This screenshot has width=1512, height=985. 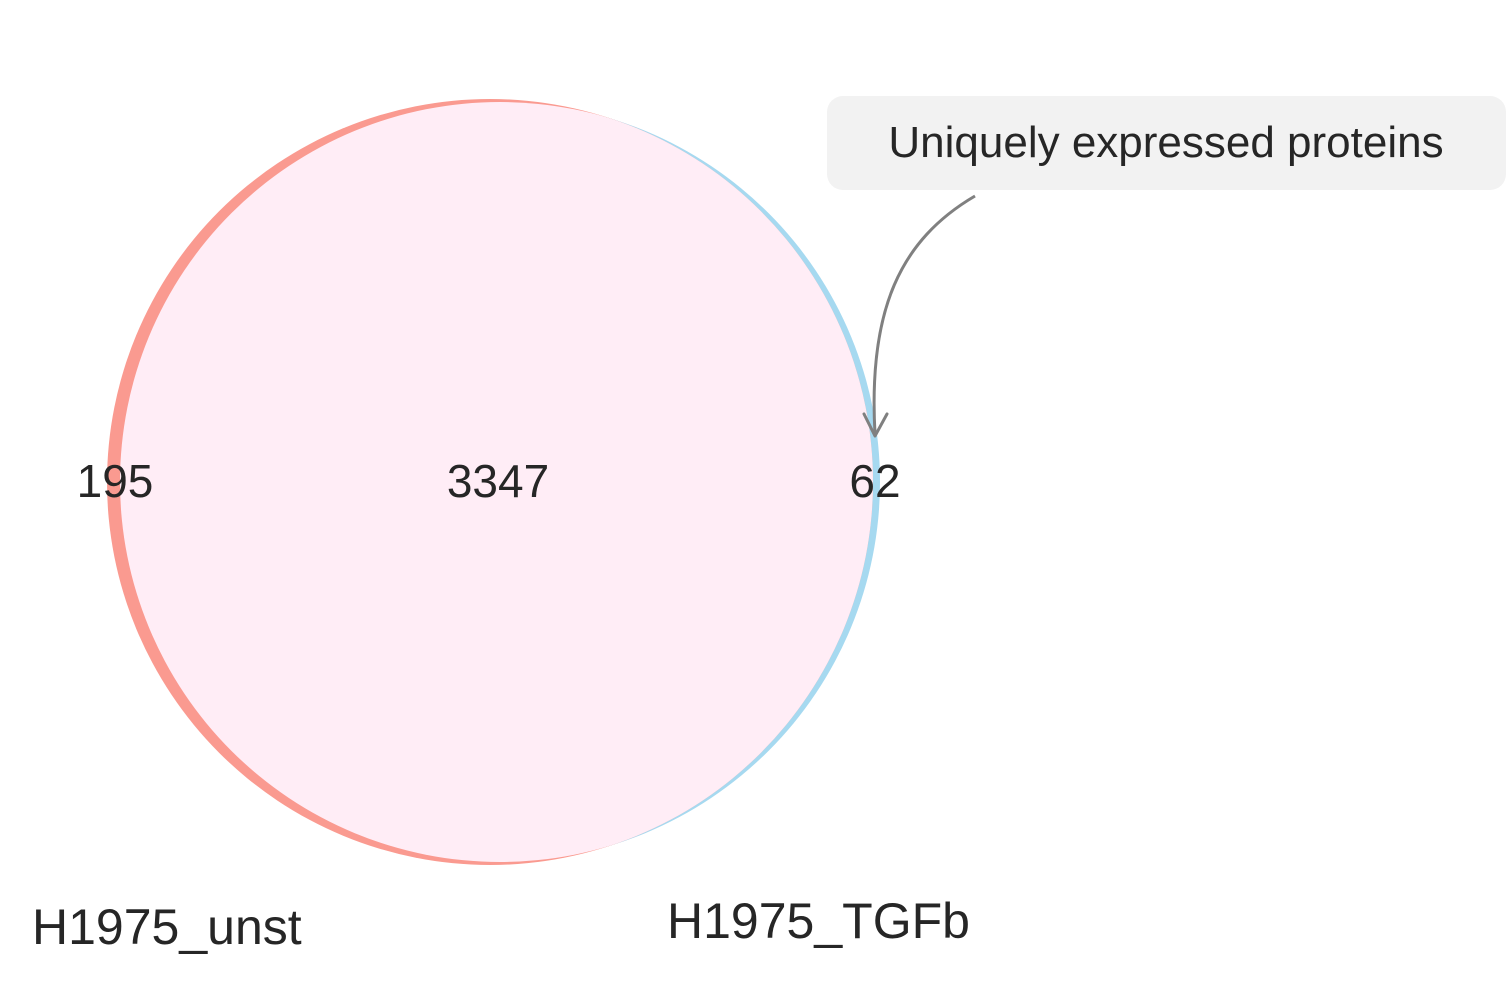 I want to click on count-only-h1975-tgfb: 62, so click(x=874, y=481).